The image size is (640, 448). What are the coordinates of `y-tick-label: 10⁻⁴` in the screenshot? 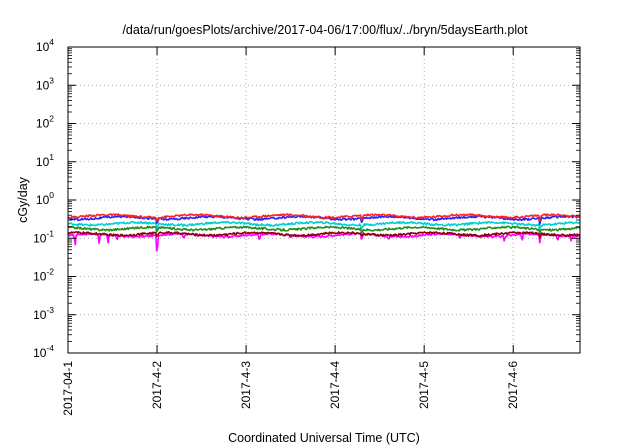 It's located at (43, 351).